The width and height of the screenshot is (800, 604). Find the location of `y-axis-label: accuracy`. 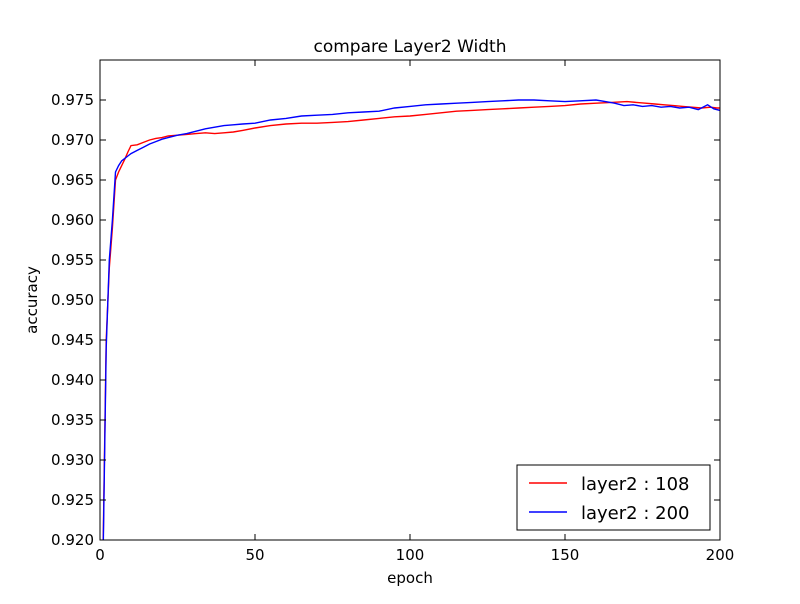

y-axis-label: accuracy is located at coordinates (32, 300).